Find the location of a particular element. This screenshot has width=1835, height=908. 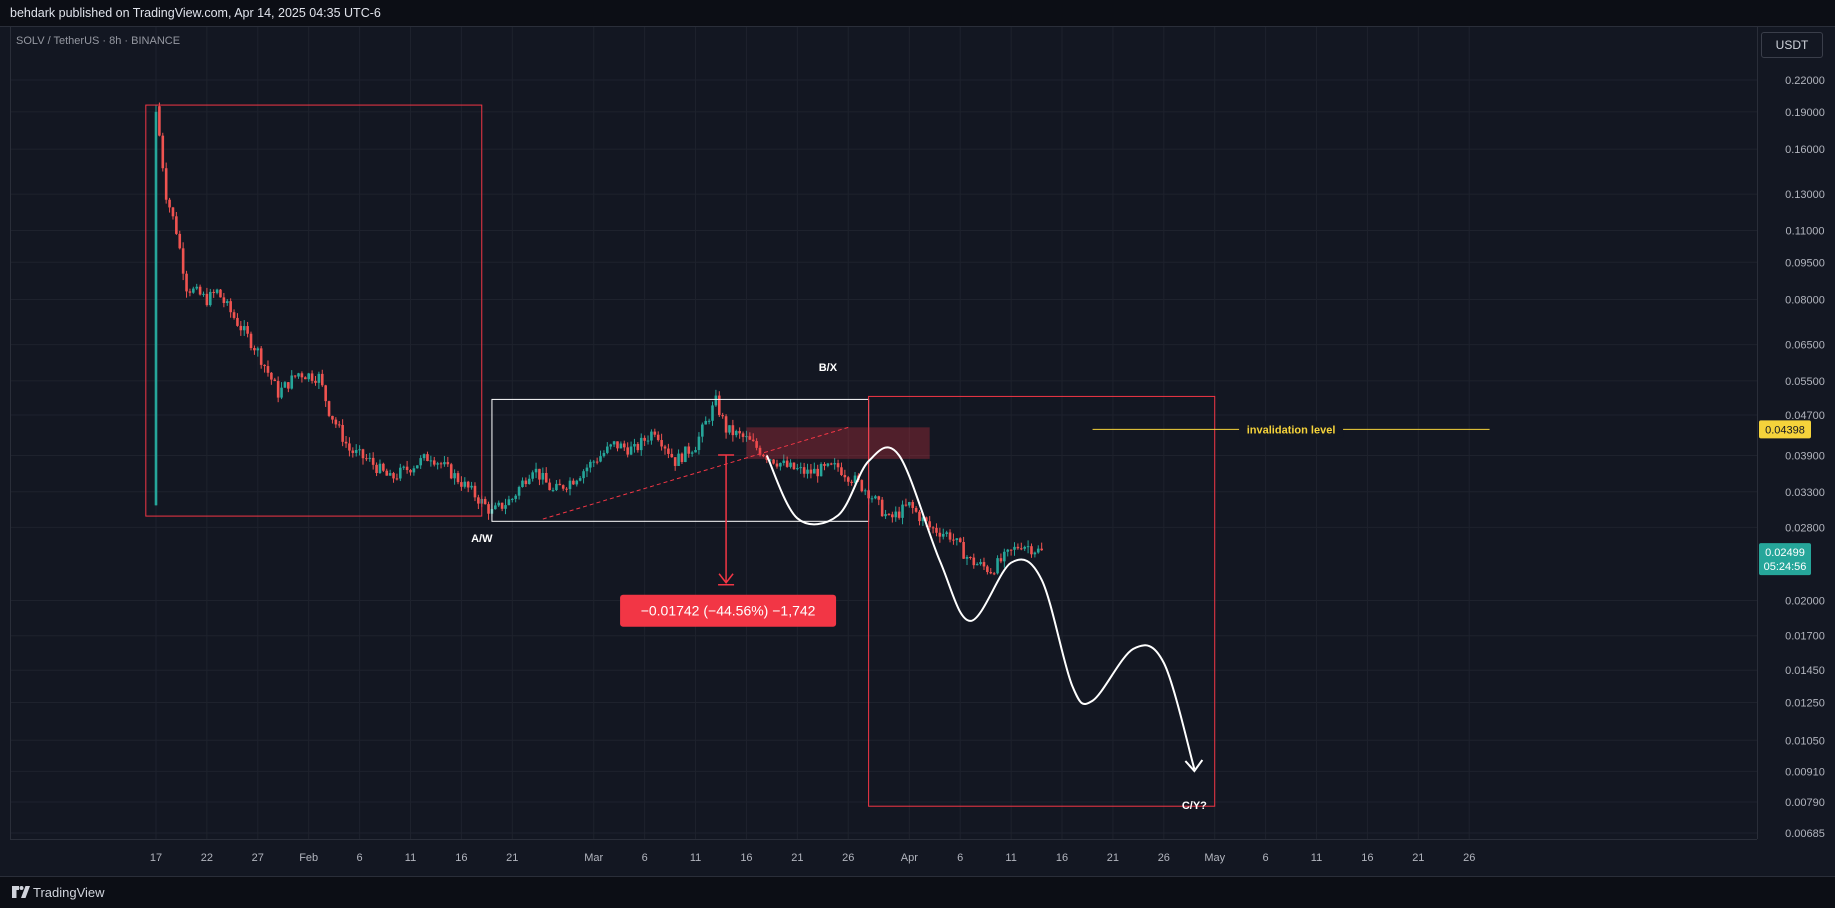

price-tick-label: 0.01450 is located at coordinates (1805, 671).